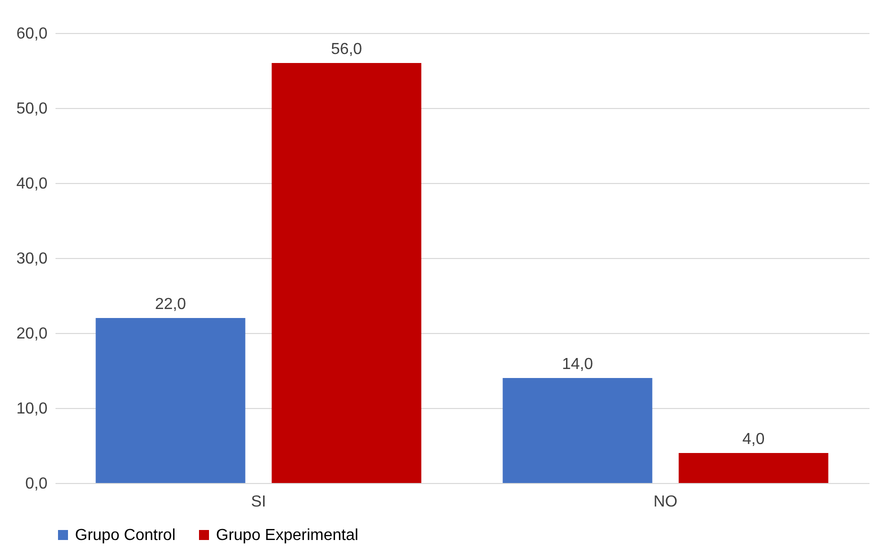 The image size is (889, 558). I want to click on y-tick-label: 30,0, so click(32, 259).